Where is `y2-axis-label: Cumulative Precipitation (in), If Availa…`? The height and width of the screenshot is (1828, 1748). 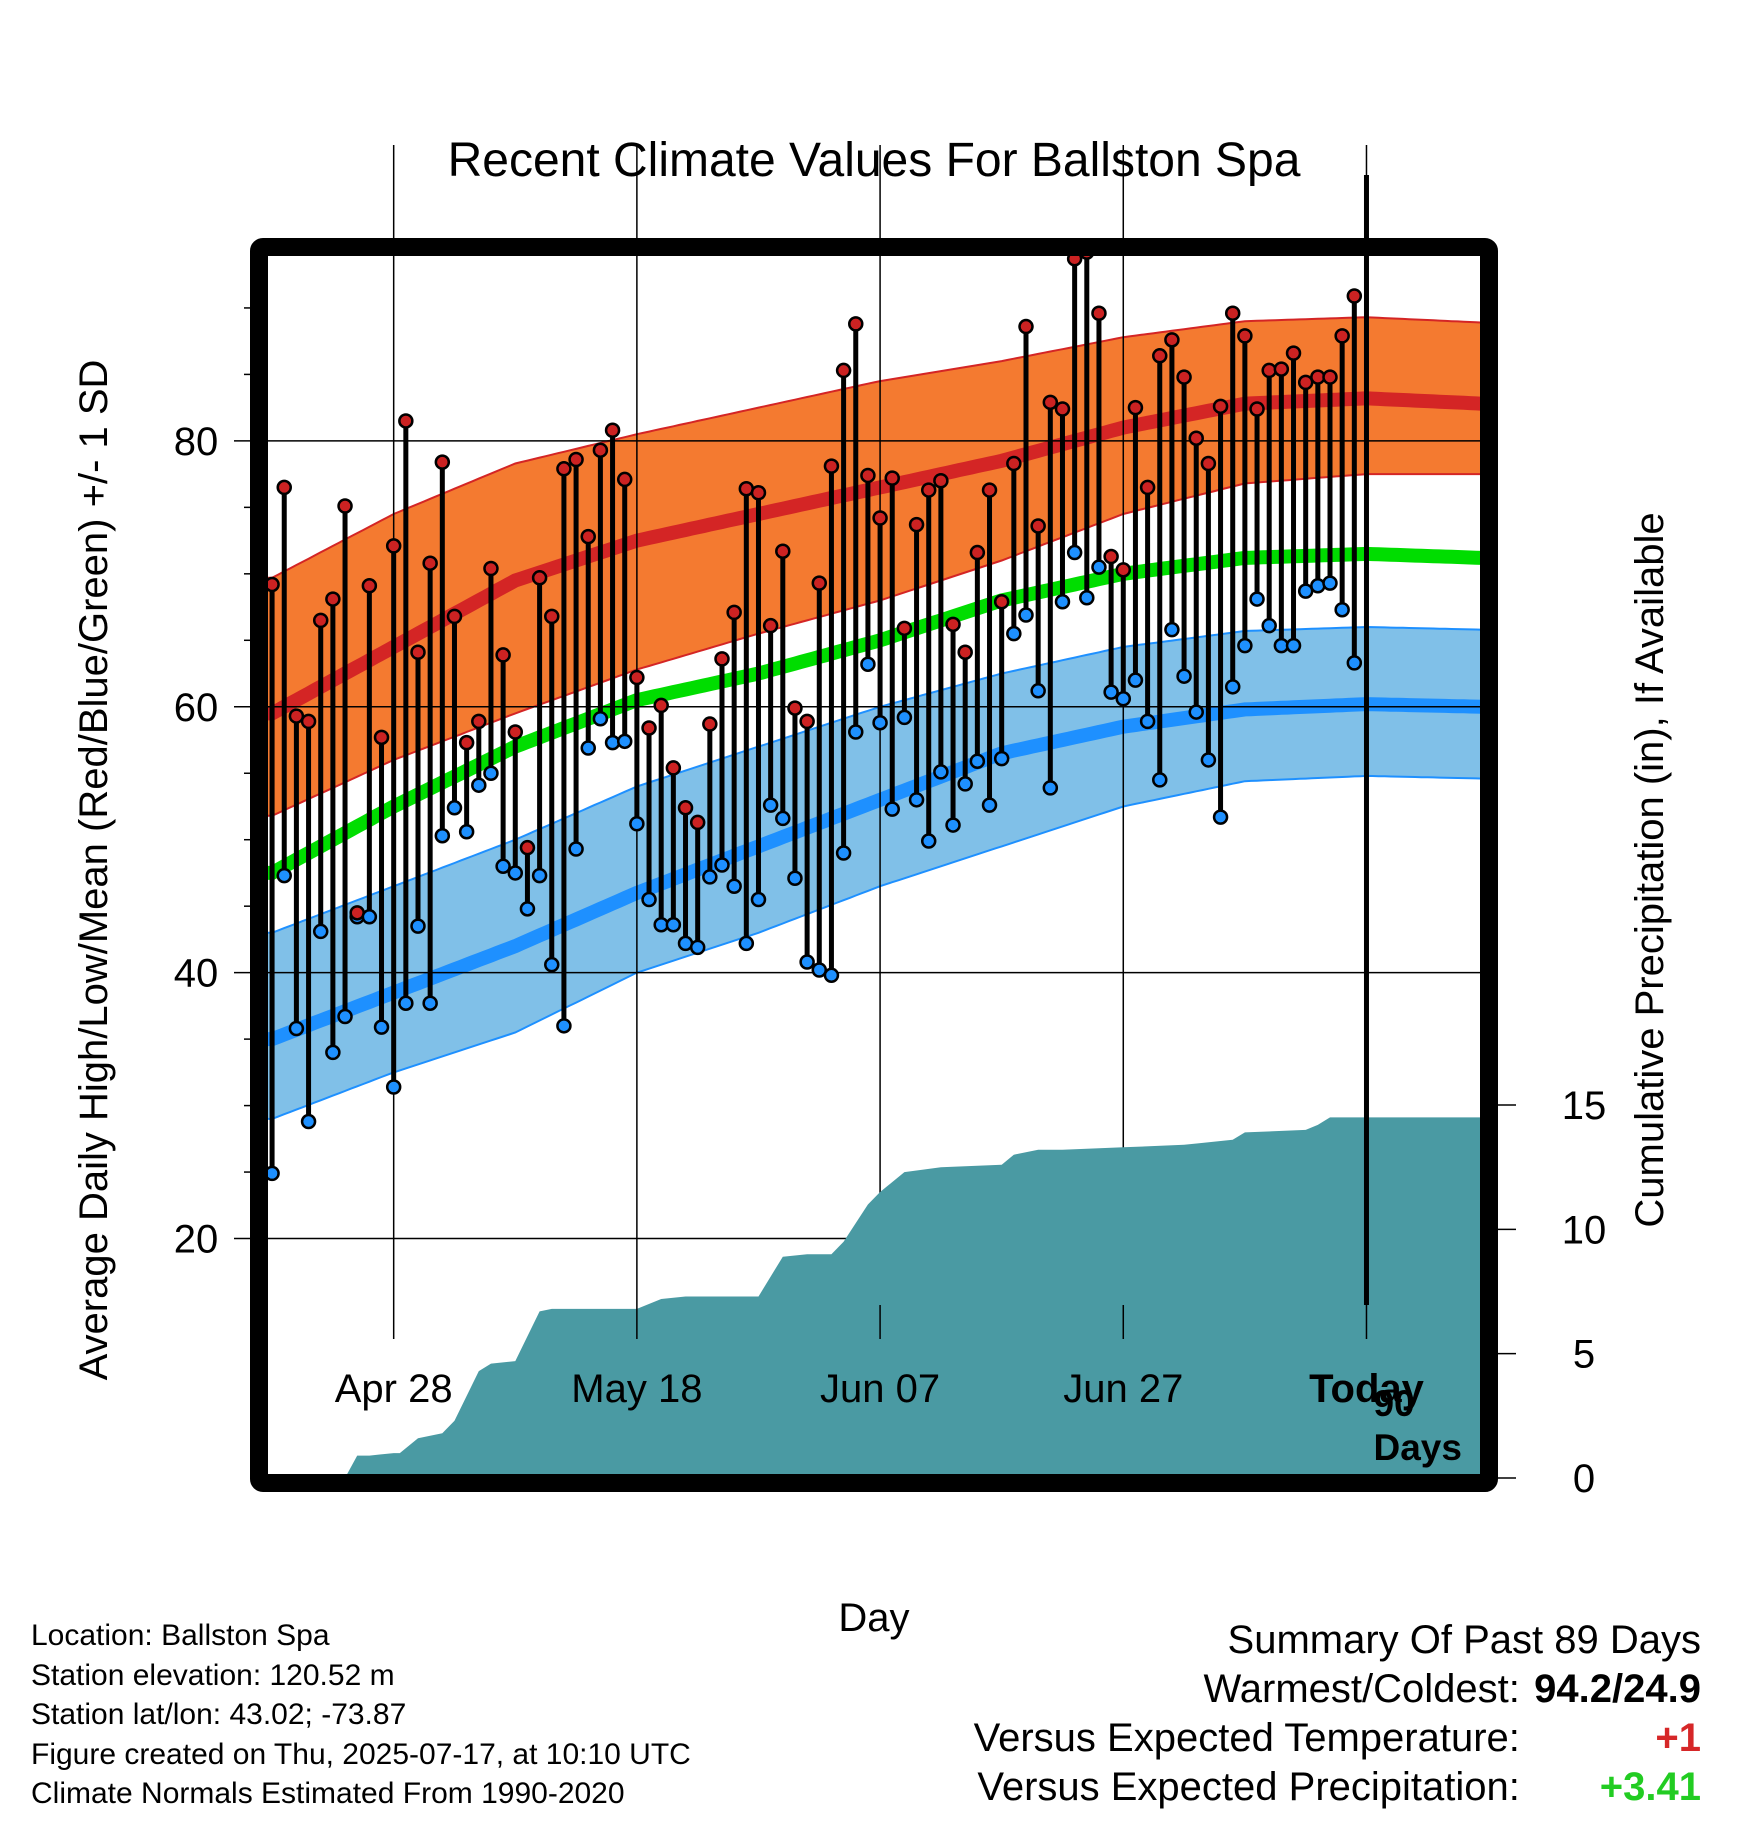 y2-axis-label: Cumulative Precipitation (in), If Availa… is located at coordinates (1650, 869).